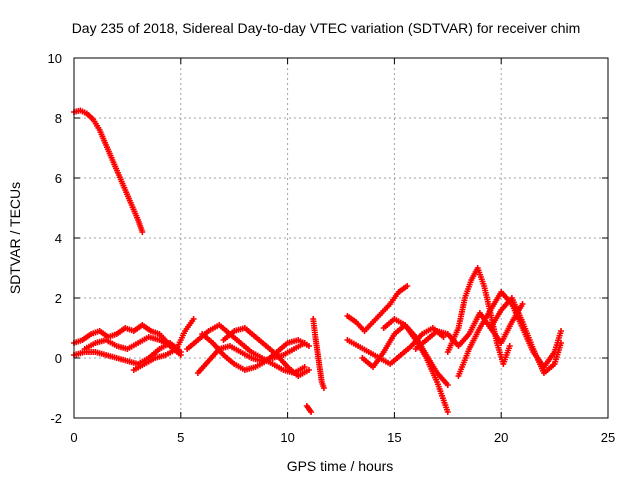  I want to click on series-decay-arc, so click(108, 171).